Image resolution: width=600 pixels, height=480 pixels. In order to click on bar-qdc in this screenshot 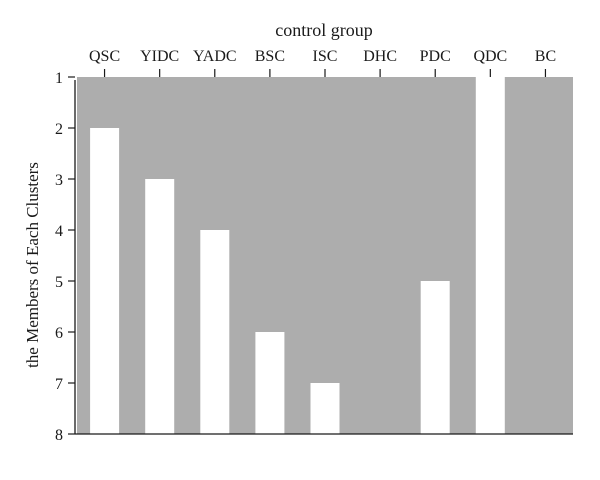, I will do `click(490, 255)`.